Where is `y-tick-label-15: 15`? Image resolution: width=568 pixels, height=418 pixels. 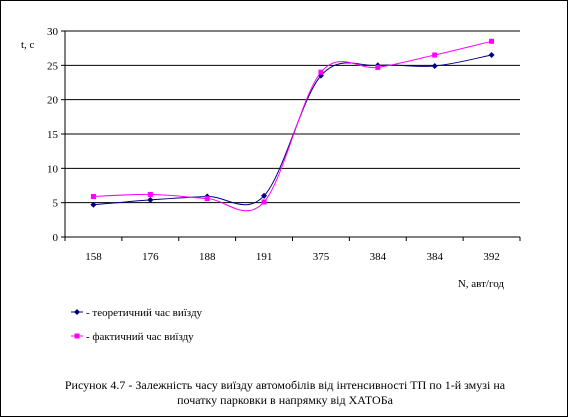
y-tick-label-15: 15 is located at coordinates (53, 135).